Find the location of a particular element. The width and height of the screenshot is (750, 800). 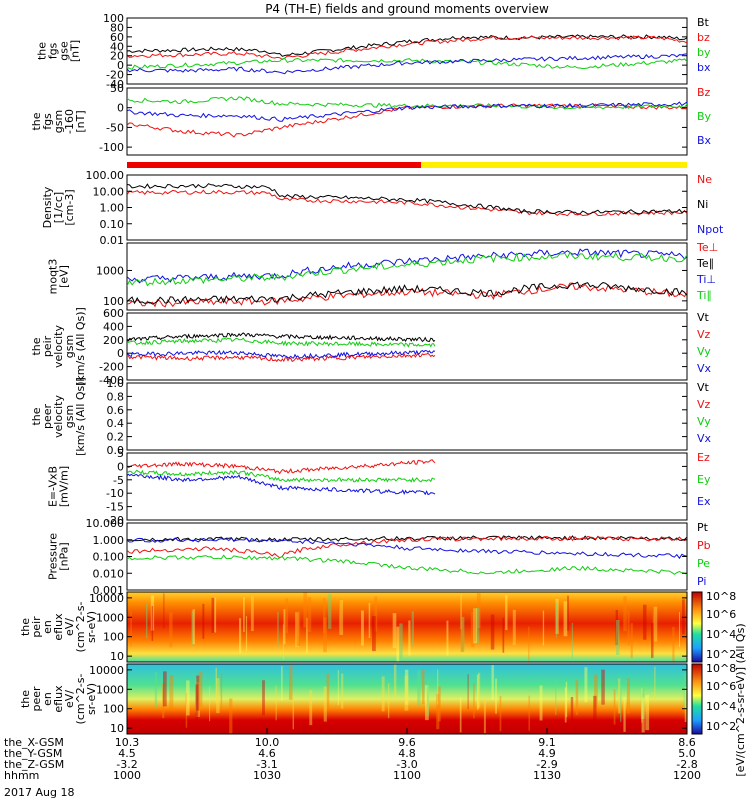

y-axis-label: sr-eV) is located at coordinates (91, 627).